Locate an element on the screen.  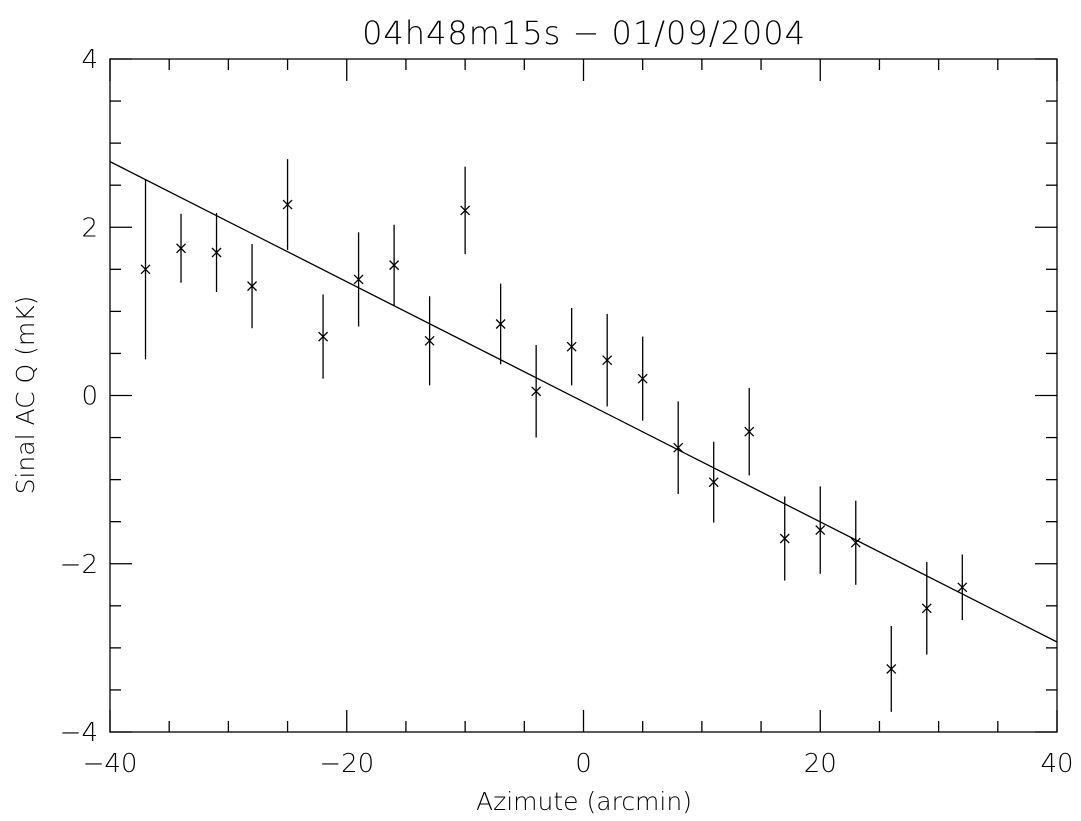
y-tick-label: −4 is located at coordinates (79, 733).